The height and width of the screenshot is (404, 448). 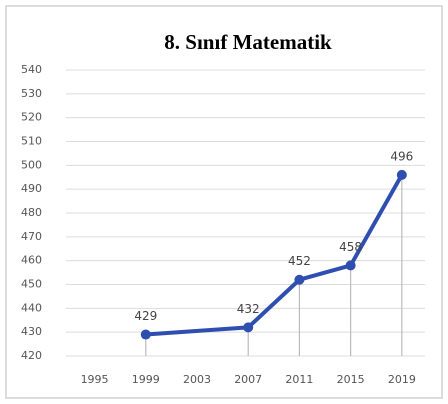 I want to click on x-tick-label: 2011, so click(x=299, y=379).